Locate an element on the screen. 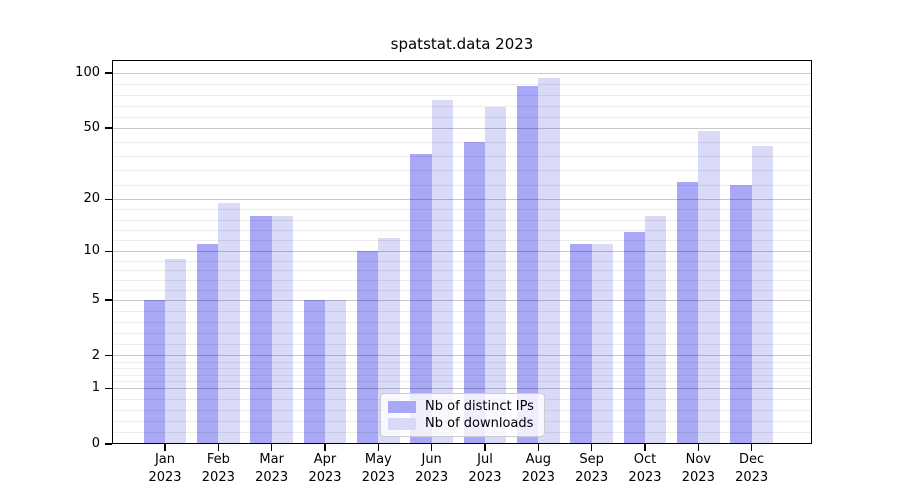 The image size is (900, 500). y-tick-label: 2 is located at coordinates (95, 355).